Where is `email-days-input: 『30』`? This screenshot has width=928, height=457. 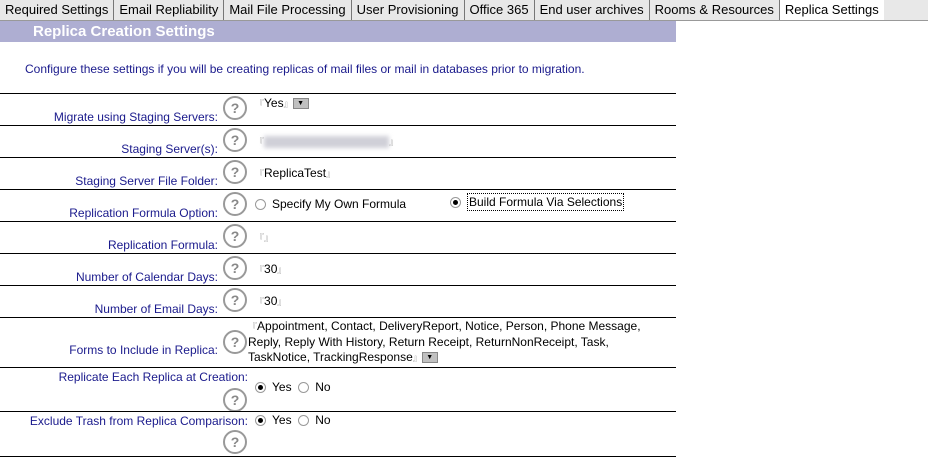
email-days-input: 『30』 is located at coordinates (271, 301).